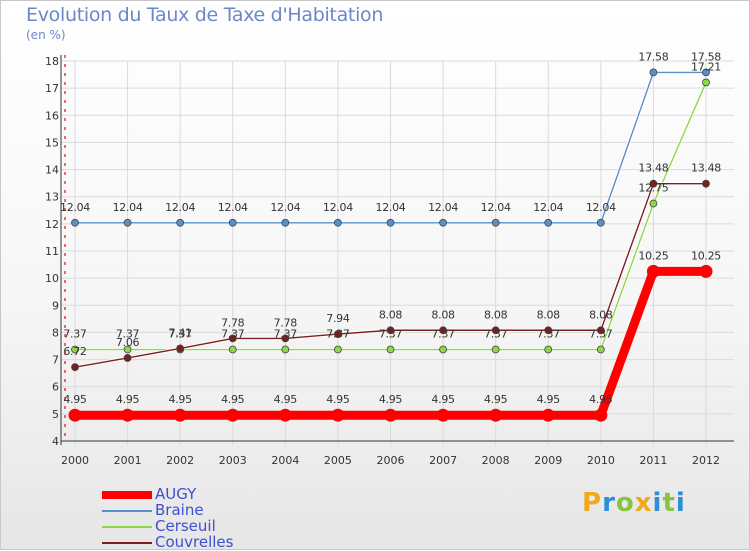 The height and width of the screenshot is (551, 750). What do you see at coordinates (338, 460) in the screenshot?
I see `x-tick-label: 2005` at bounding box center [338, 460].